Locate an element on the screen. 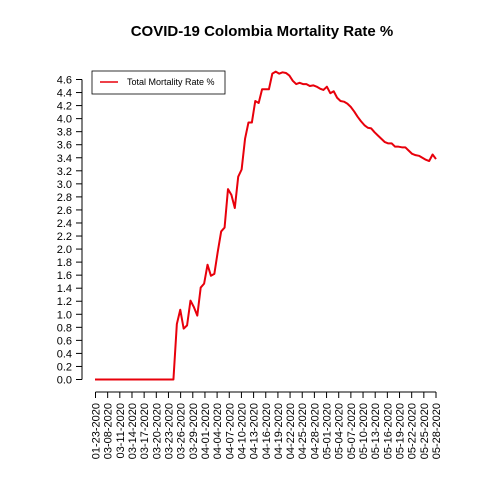  x-tick-label: 04-01-2020 is located at coordinates (206, 431).